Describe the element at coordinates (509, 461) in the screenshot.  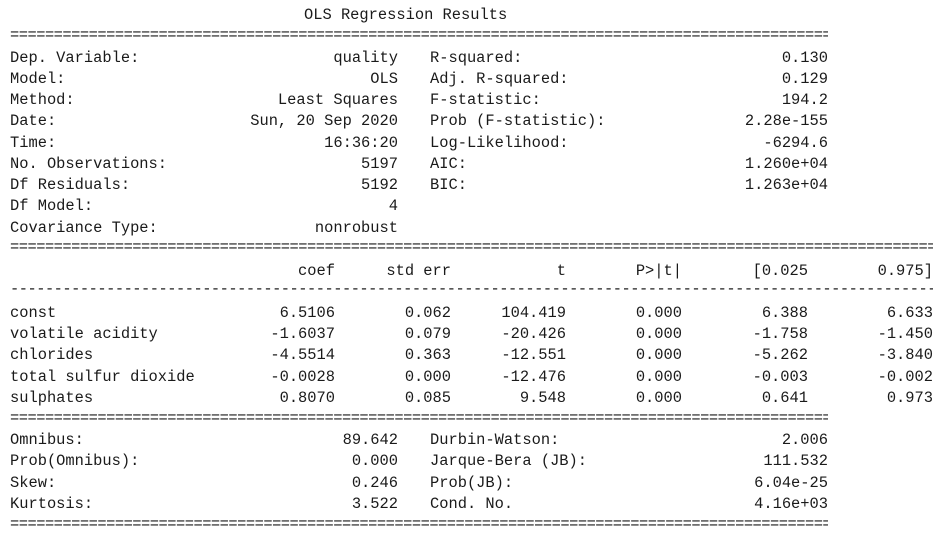
I see `diag-right-label: Jarque-Bera (JB):` at that location.